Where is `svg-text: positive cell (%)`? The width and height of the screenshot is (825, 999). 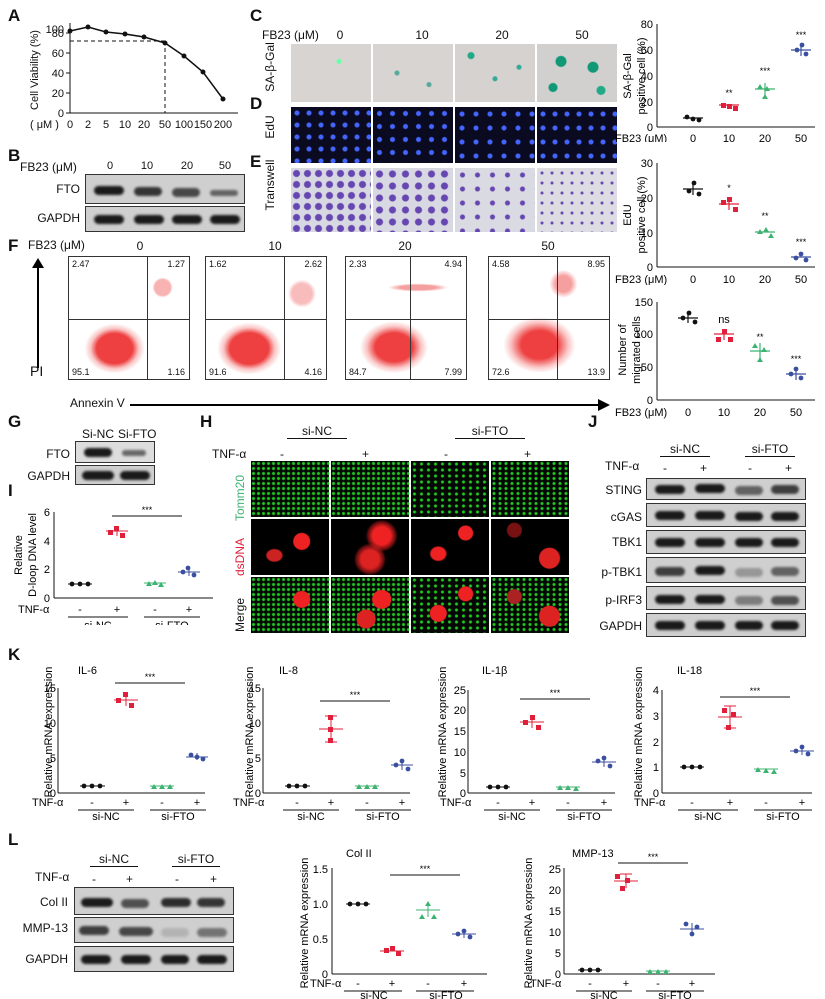 svg-text: positive cell (%) is located at coordinates (642, 75).